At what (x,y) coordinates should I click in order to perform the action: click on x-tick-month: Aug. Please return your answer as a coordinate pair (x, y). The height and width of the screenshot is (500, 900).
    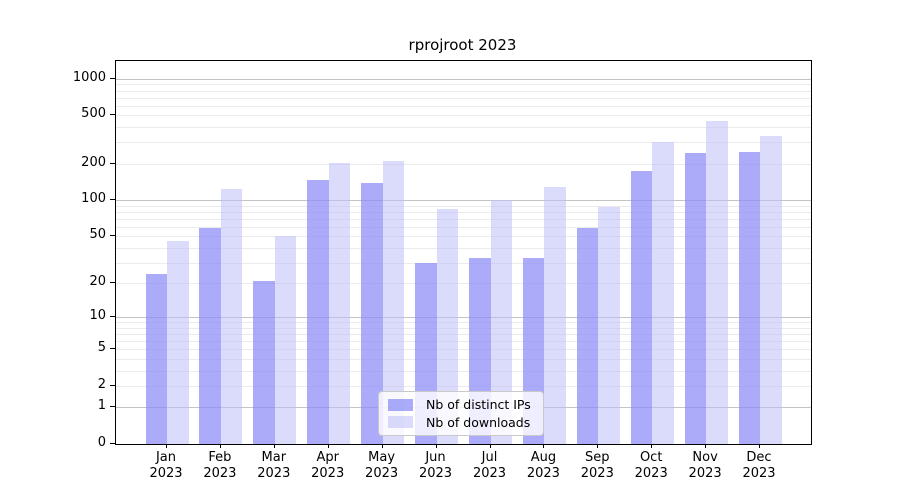
    Looking at the image, I should click on (543, 457).